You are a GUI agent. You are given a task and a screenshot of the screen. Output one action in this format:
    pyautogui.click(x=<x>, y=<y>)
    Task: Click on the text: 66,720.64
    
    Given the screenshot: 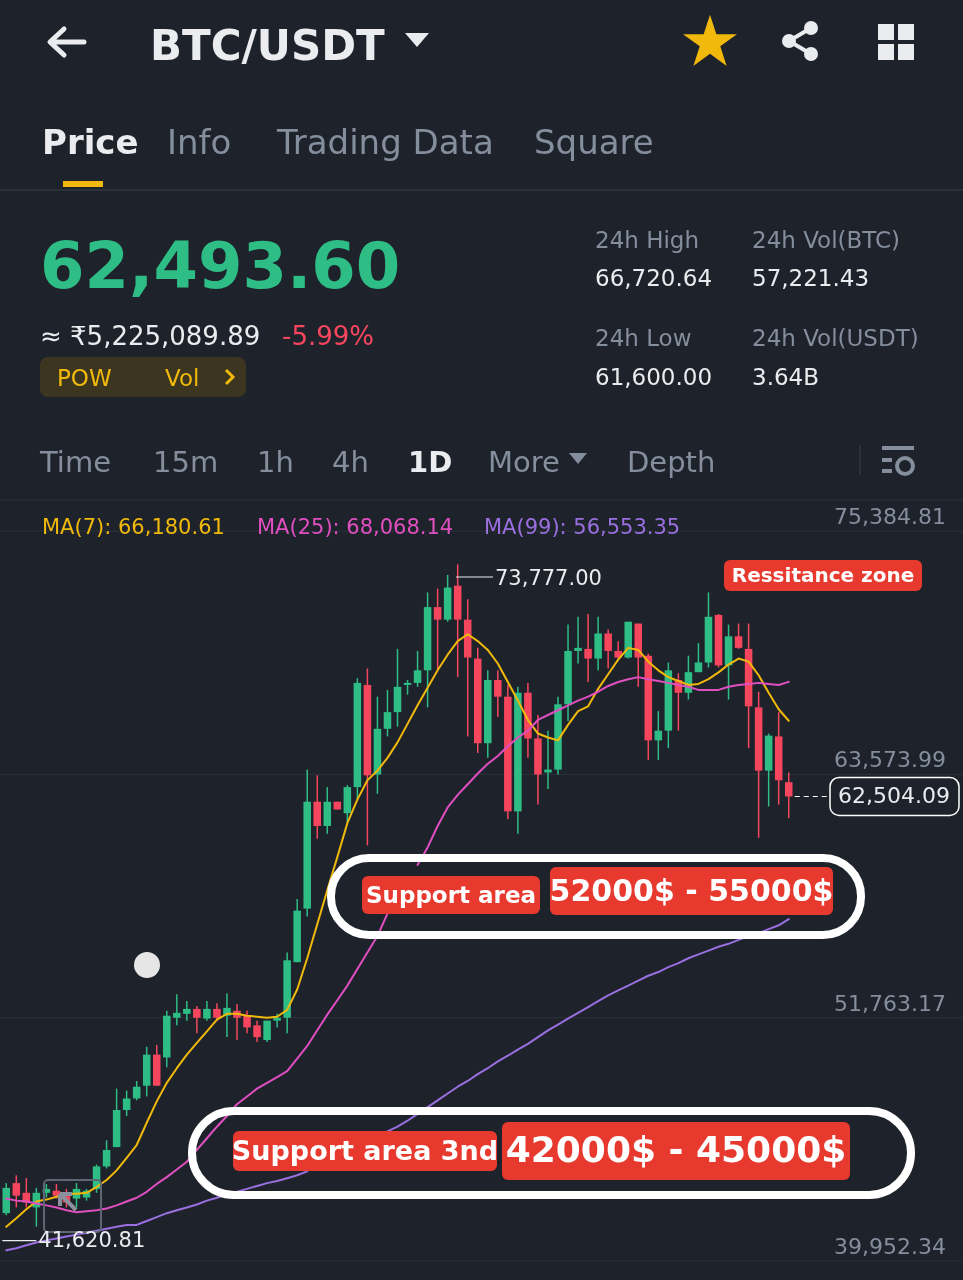 What is the action you would take?
    pyautogui.click(x=654, y=278)
    